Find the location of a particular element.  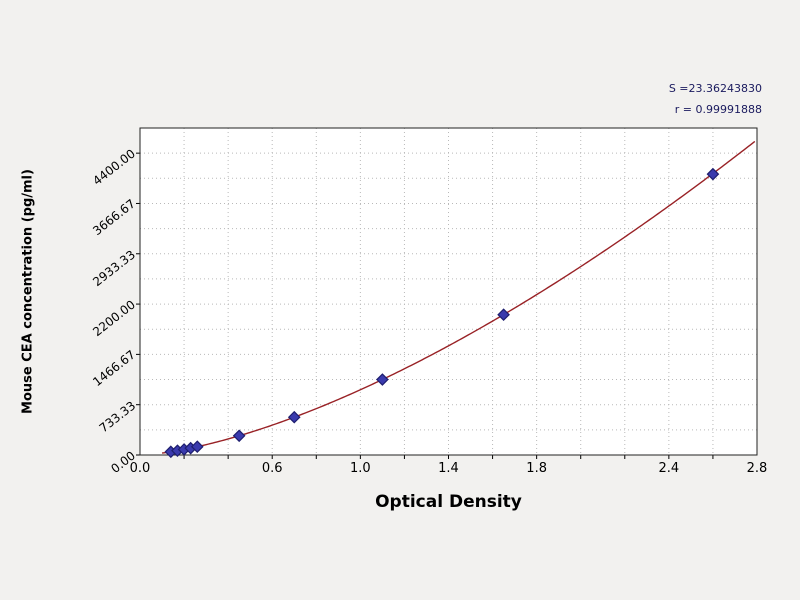

y-axis-title: Mouse CEA concentration (pg/ml) is located at coordinates (28, 291).